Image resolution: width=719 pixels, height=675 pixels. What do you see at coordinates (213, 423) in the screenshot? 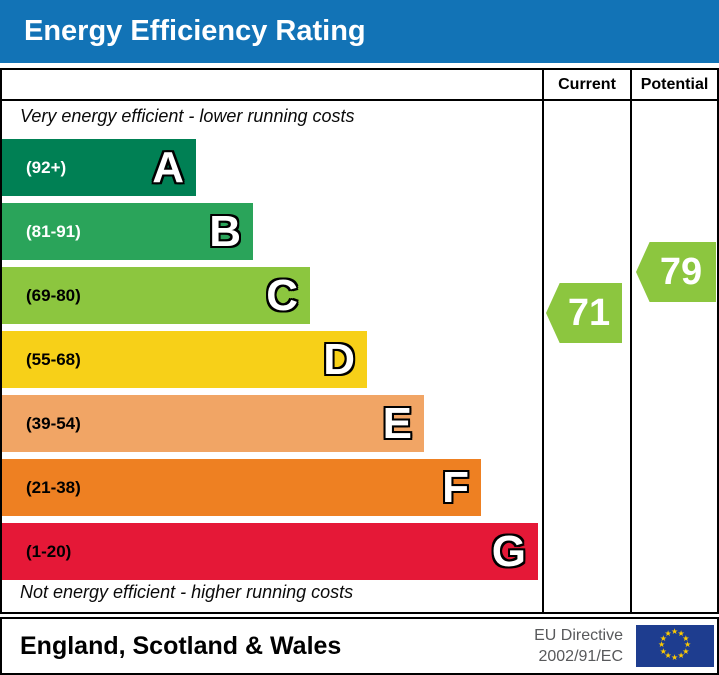
I see `band-row-E: (39-54) E` at bounding box center [213, 423].